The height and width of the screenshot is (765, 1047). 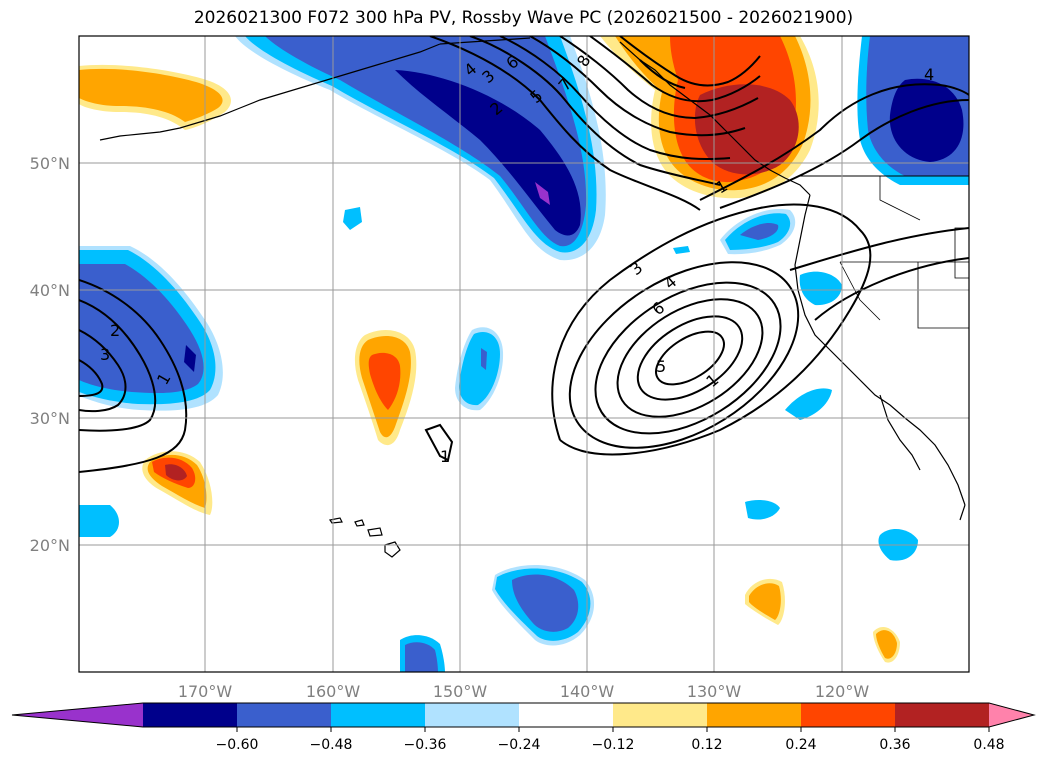 What do you see at coordinates (519, 745) in the screenshot?
I see `colorbar-tick-label: −0.24` at bounding box center [519, 745].